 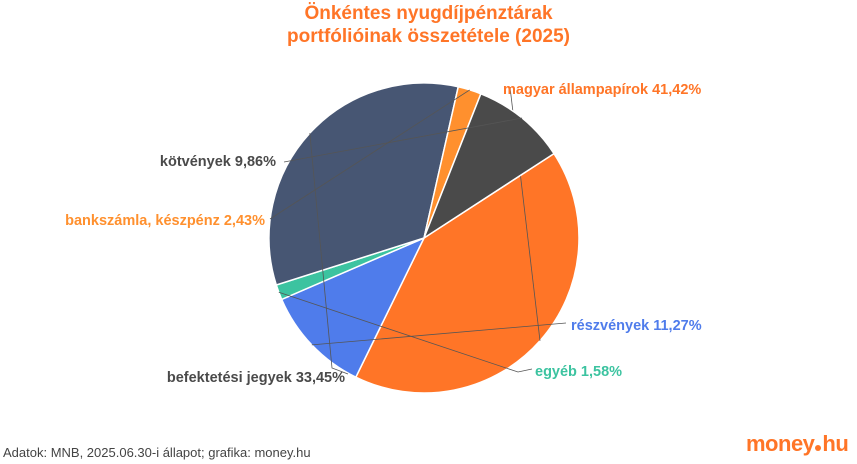 What do you see at coordinates (835, 443) in the screenshot?
I see `logo-tld: hu` at bounding box center [835, 443].